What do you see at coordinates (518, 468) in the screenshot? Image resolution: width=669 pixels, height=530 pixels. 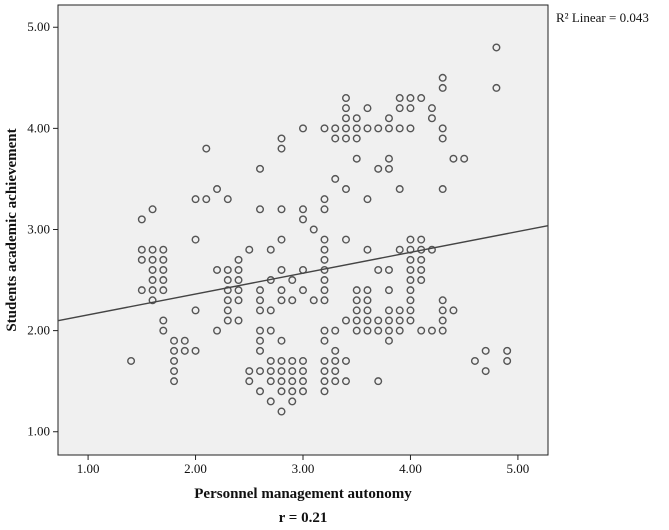 I see `x-tick-label: 5.00` at bounding box center [518, 468].